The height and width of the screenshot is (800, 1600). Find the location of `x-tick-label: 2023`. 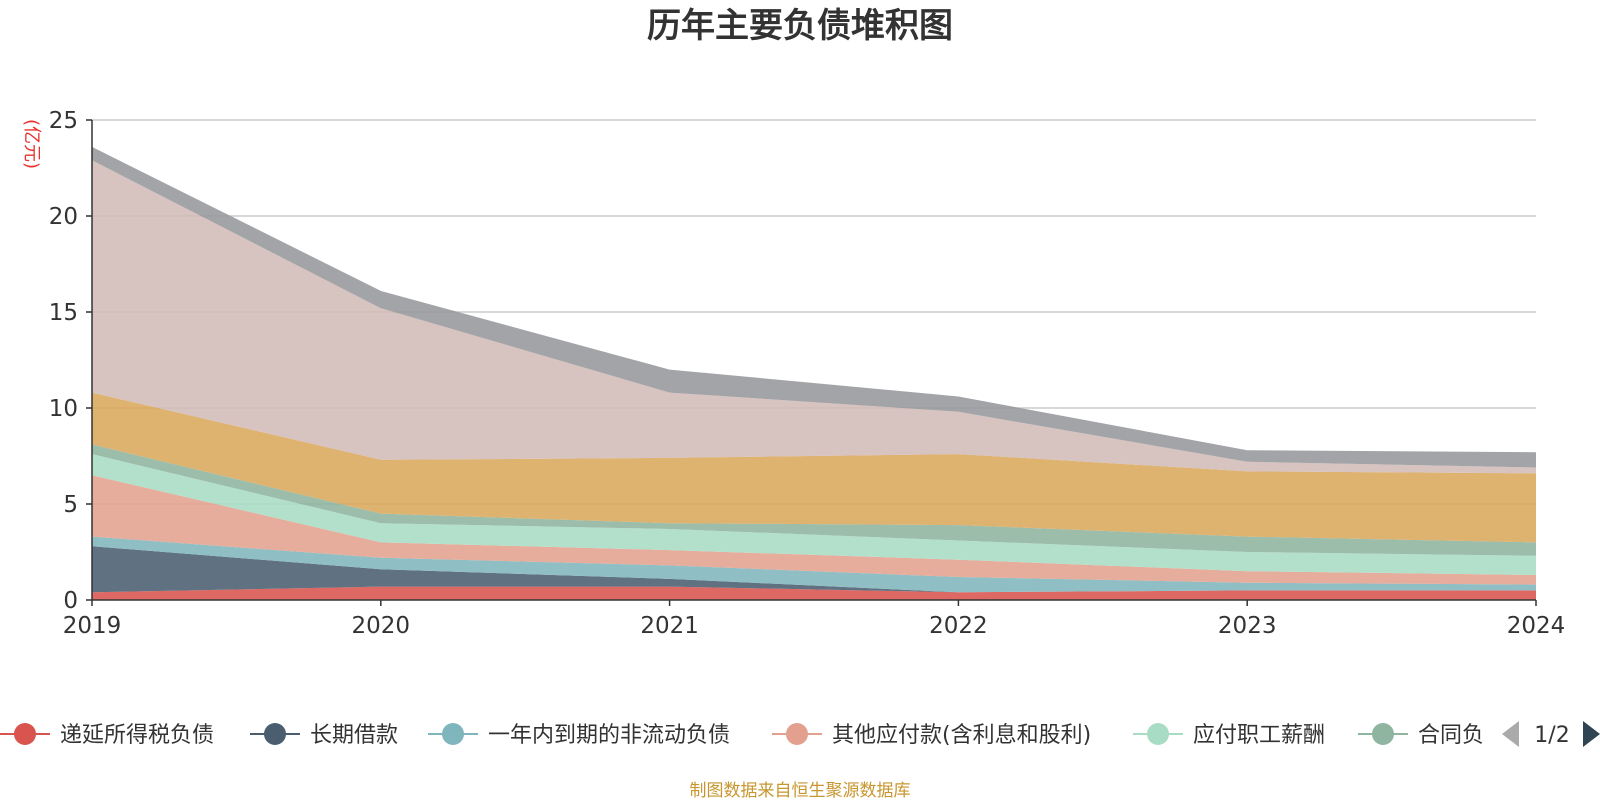

x-tick-label: 2023 is located at coordinates (1247, 626).